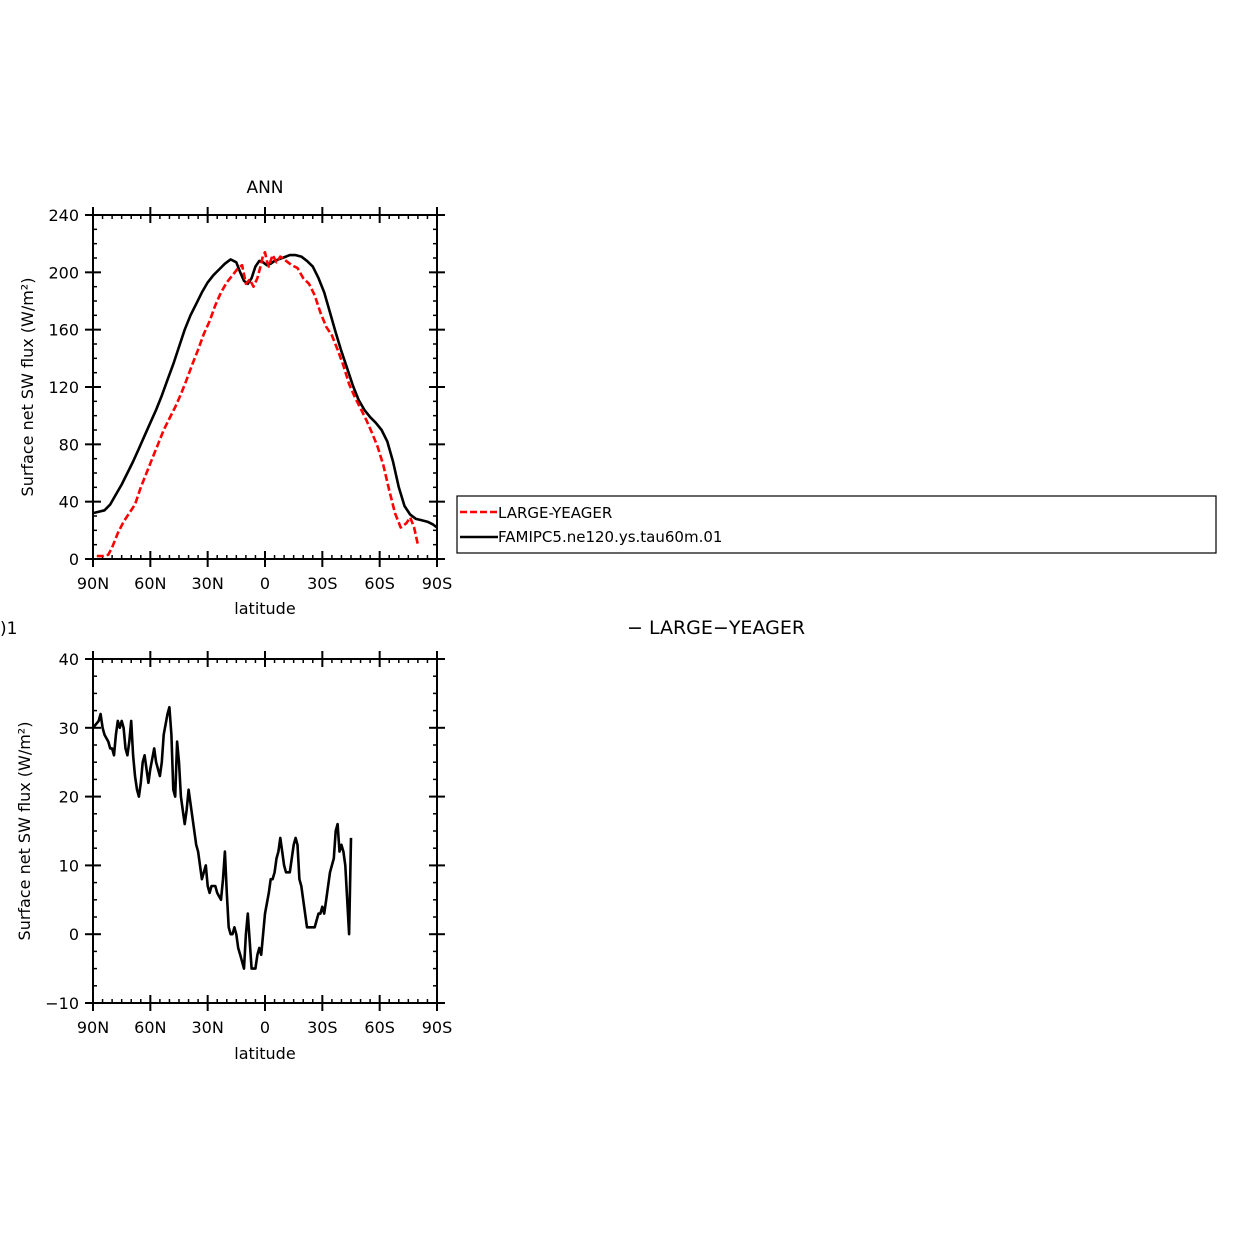 This screenshot has width=1234, height=1236. What do you see at coordinates (69, 728) in the screenshot?
I see `panel2-y-tick-label: 30` at bounding box center [69, 728].